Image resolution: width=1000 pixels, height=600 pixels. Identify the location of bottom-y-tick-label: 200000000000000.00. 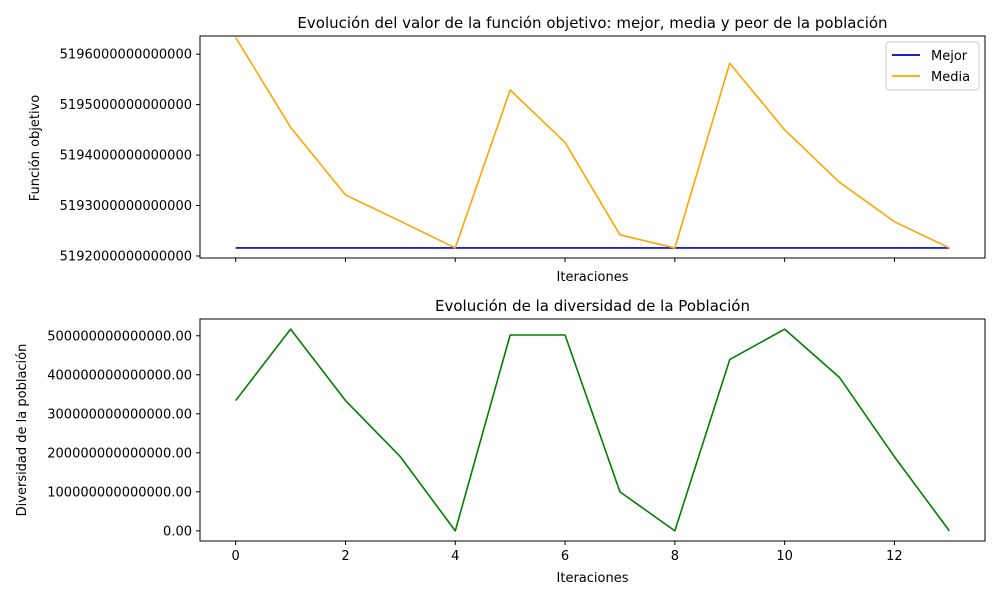
(119, 453).